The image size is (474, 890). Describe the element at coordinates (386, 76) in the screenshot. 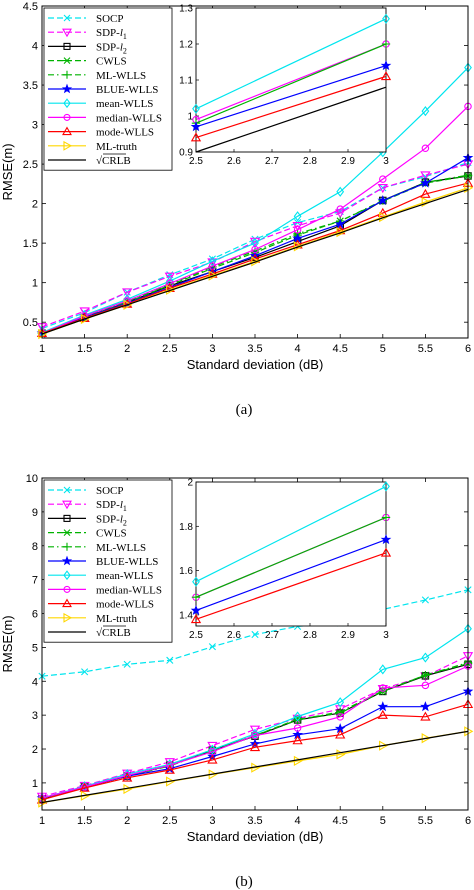

I see `panel-a-inset-series-mode-wlls-point` at that location.